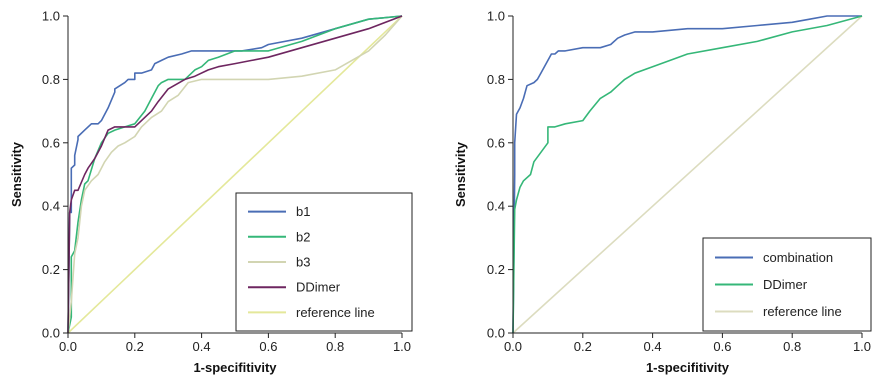 The image size is (881, 380). I want to click on legend: combination DDimer reference line, so click(787, 284).